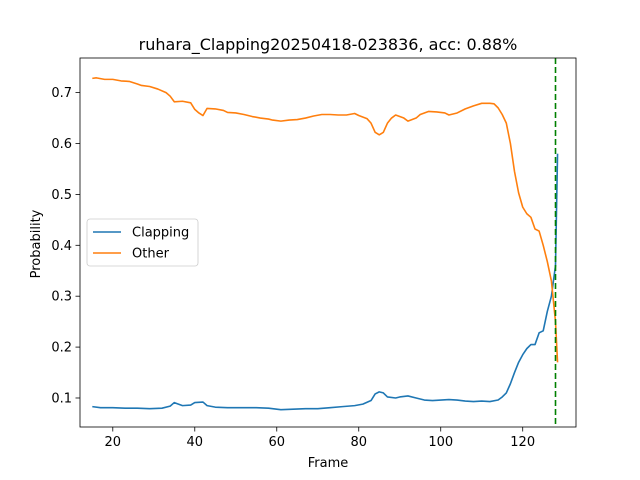  What do you see at coordinates (61, 93) in the screenshot?
I see `y-tick-label: 0.7` at bounding box center [61, 93].